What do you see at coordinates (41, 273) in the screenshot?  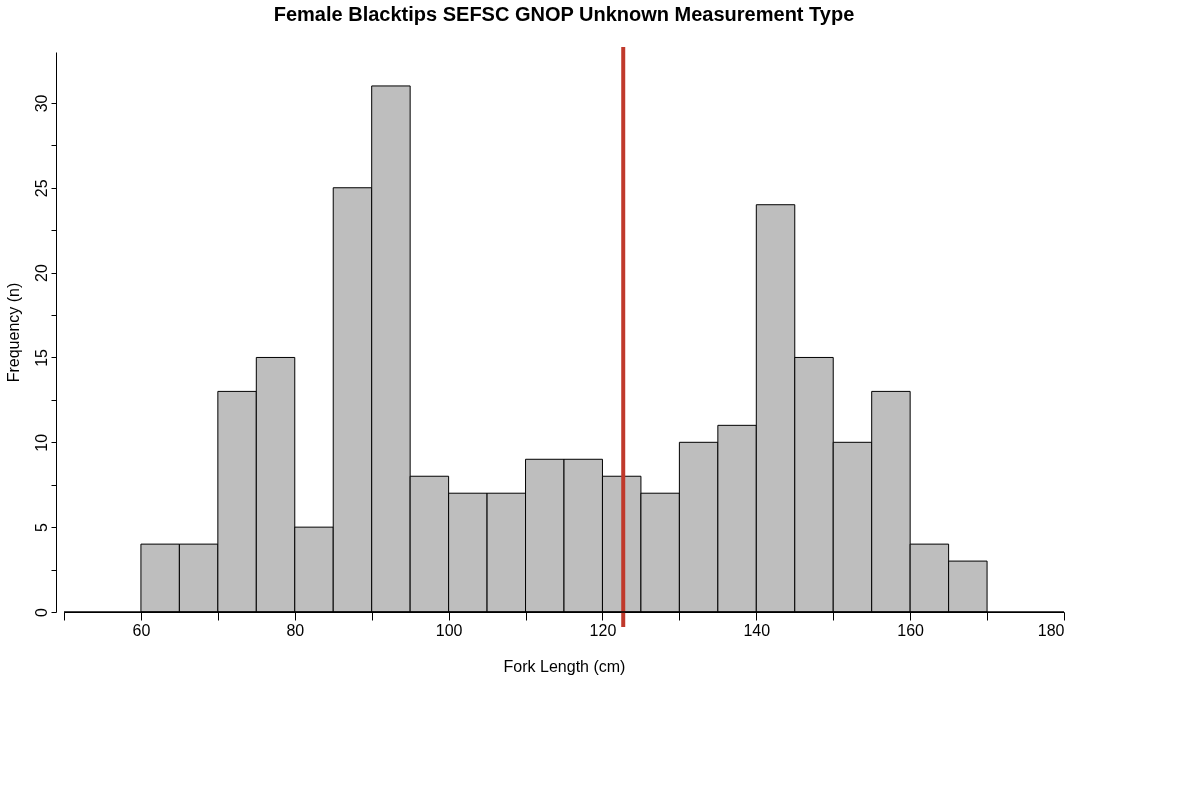 I see `y-tick-label: 20` at bounding box center [41, 273].